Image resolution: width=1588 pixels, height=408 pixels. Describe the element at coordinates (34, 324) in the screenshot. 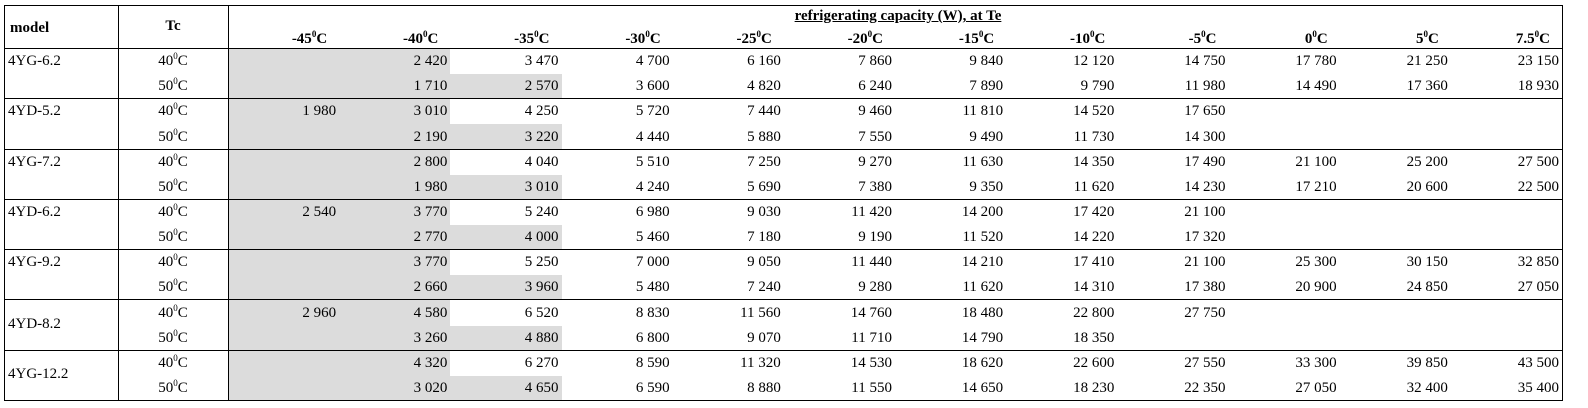

I see `model-label: 4YD-8.2` at that location.